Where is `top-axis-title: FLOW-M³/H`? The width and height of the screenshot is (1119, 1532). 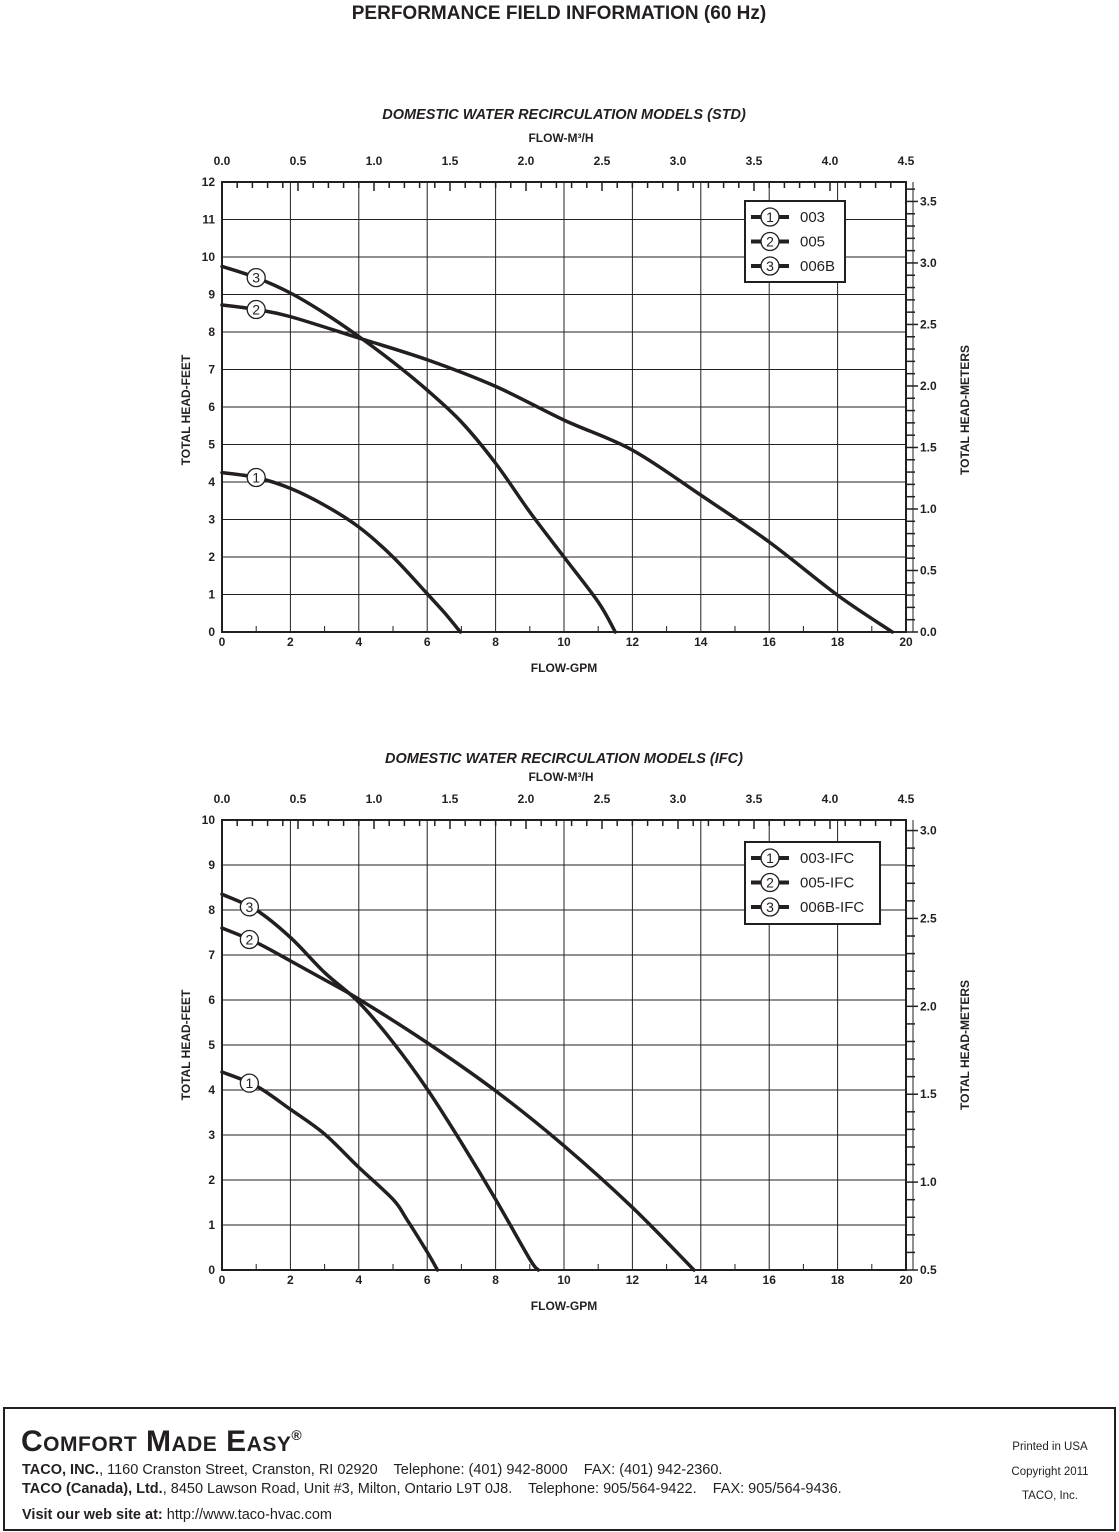 top-axis-title: FLOW-M³/H is located at coordinates (560, 138).